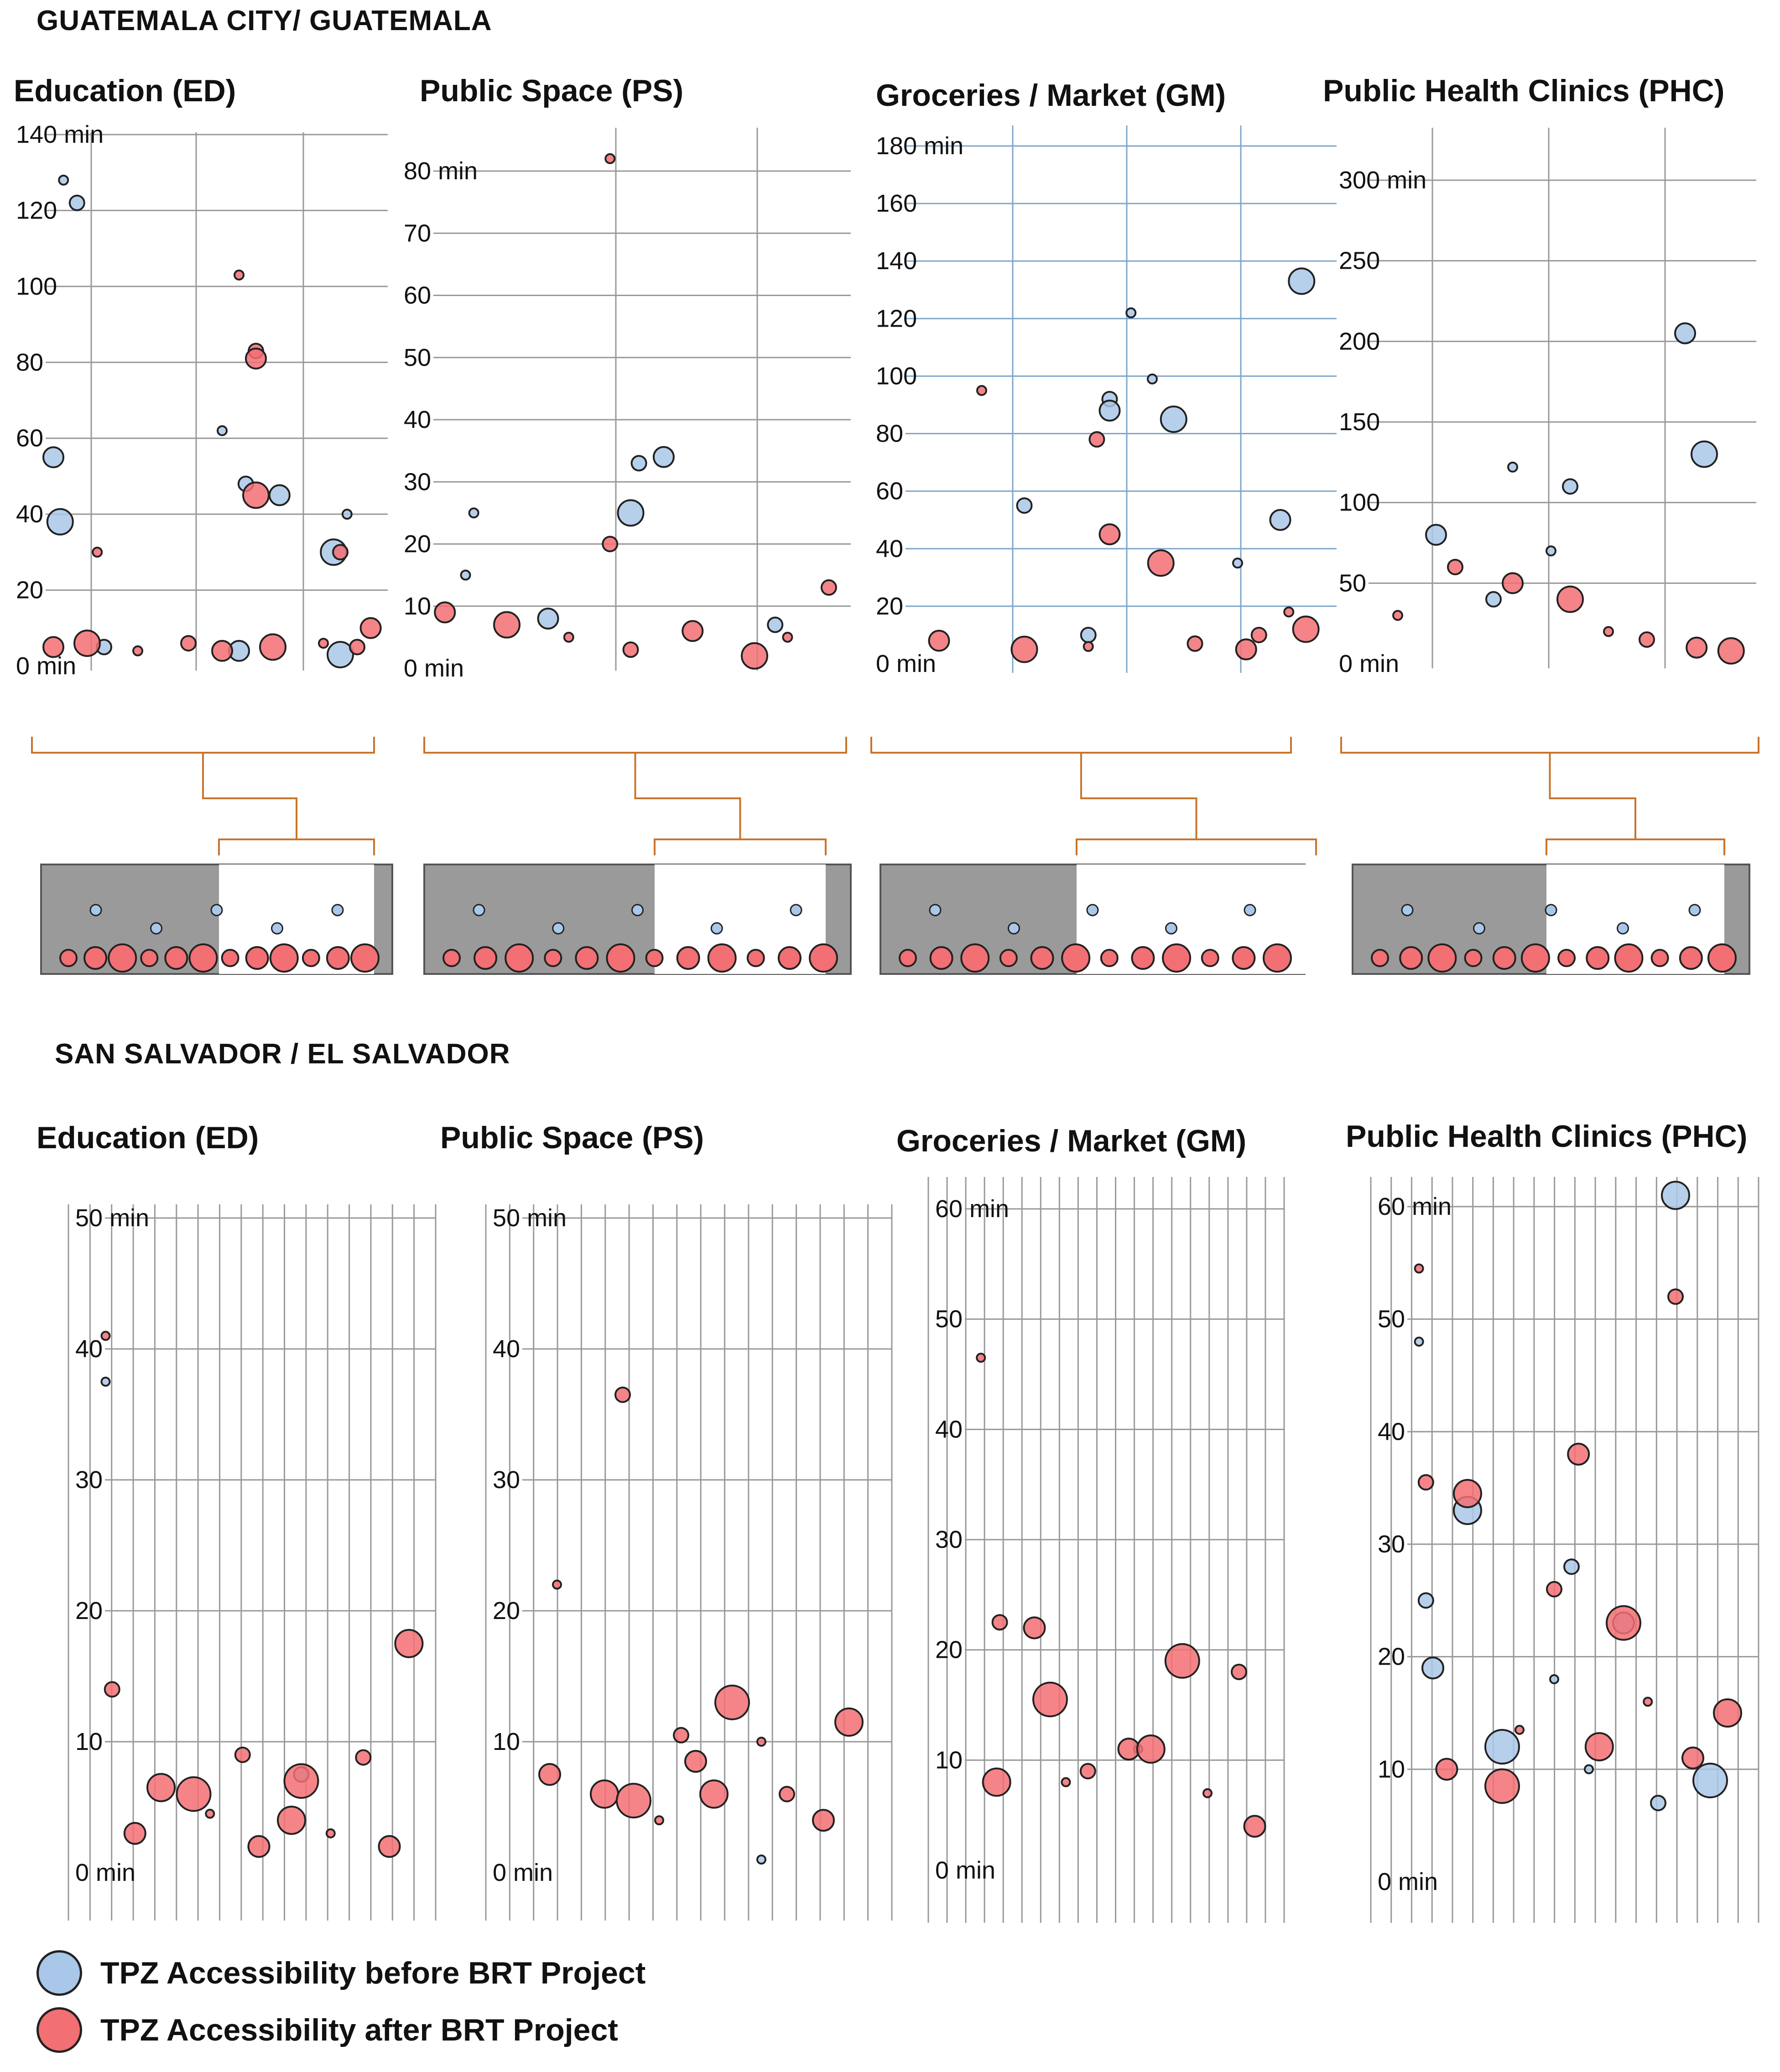 This screenshot has height=2072, width=1780. Describe the element at coordinates (530, 1218) in the screenshot. I see `y-tick-label: 50 min` at that location.